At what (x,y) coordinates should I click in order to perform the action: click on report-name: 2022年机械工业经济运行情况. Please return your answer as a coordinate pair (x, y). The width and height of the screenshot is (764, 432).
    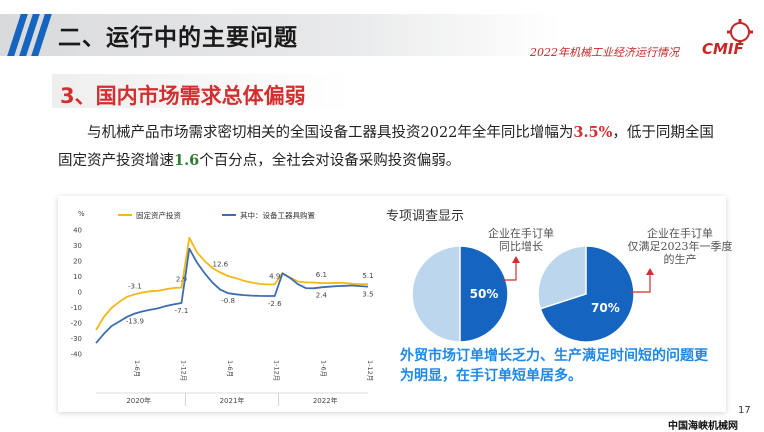
    Looking at the image, I should click on (604, 52).